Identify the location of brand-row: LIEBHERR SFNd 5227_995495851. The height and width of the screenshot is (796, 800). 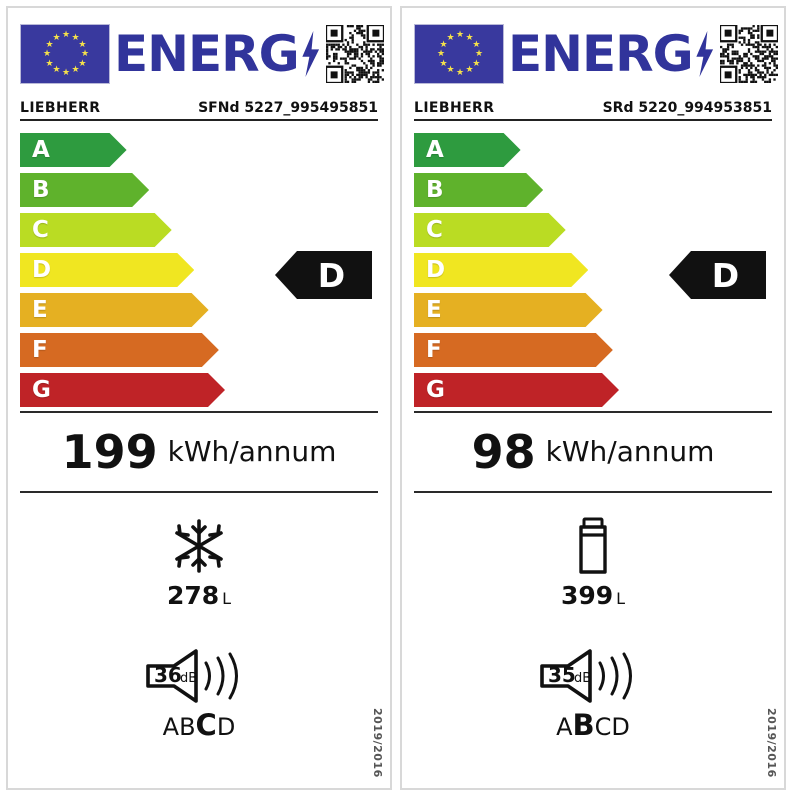
(199, 110).